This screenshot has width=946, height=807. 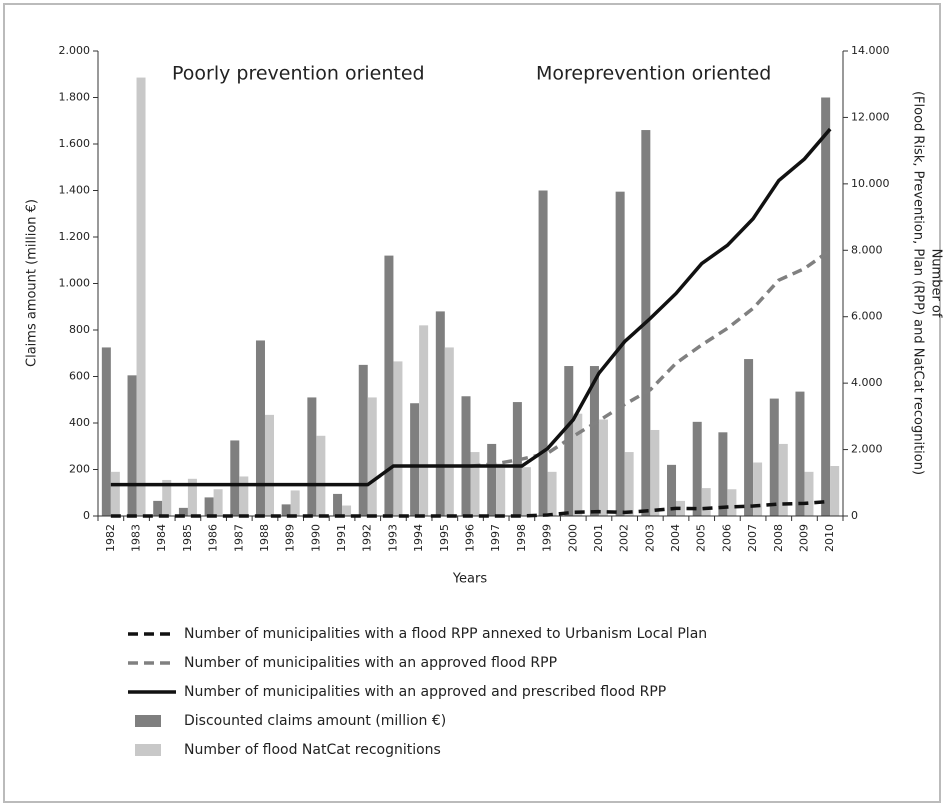 What do you see at coordinates (803, 538) in the screenshot?
I see `x-tick-label: 2009` at bounding box center [803, 538].